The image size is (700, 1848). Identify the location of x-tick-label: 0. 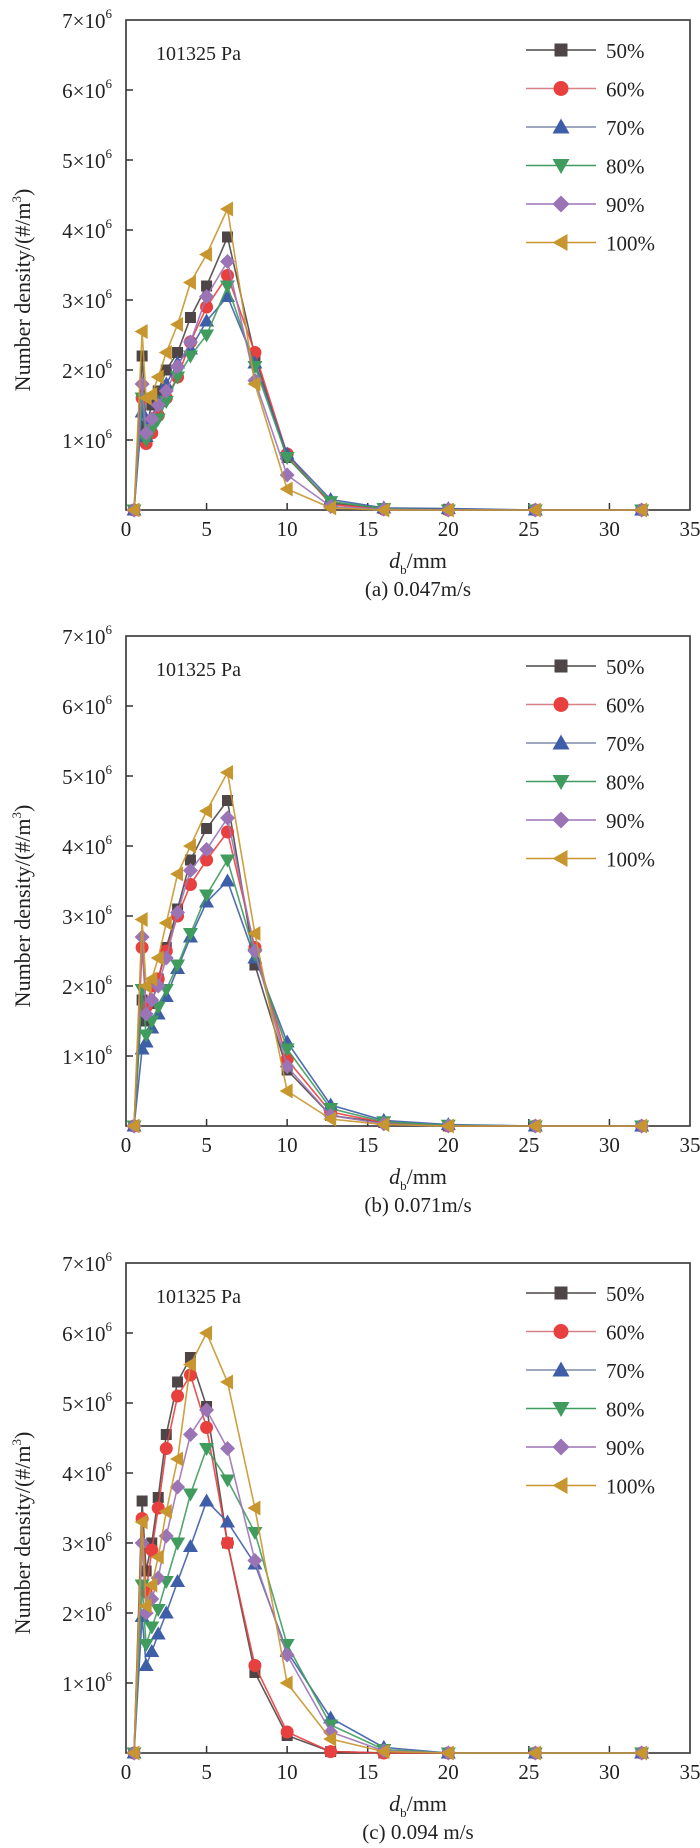
(126, 529).